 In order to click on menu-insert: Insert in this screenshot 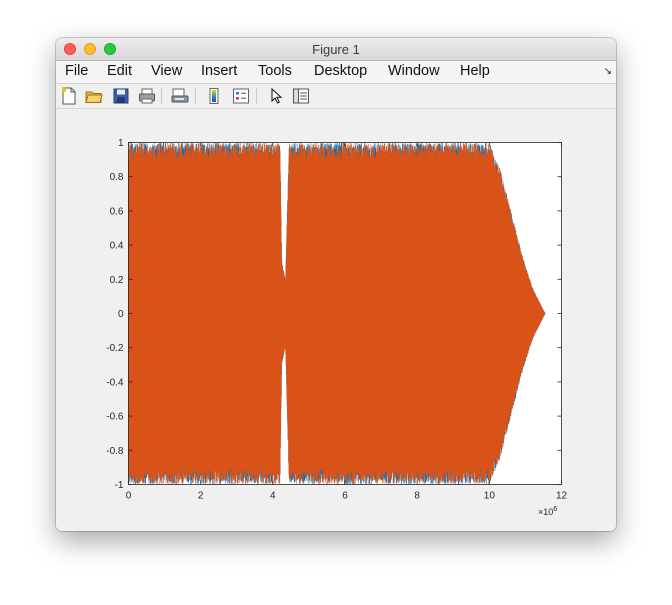, I will do `click(219, 71)`.